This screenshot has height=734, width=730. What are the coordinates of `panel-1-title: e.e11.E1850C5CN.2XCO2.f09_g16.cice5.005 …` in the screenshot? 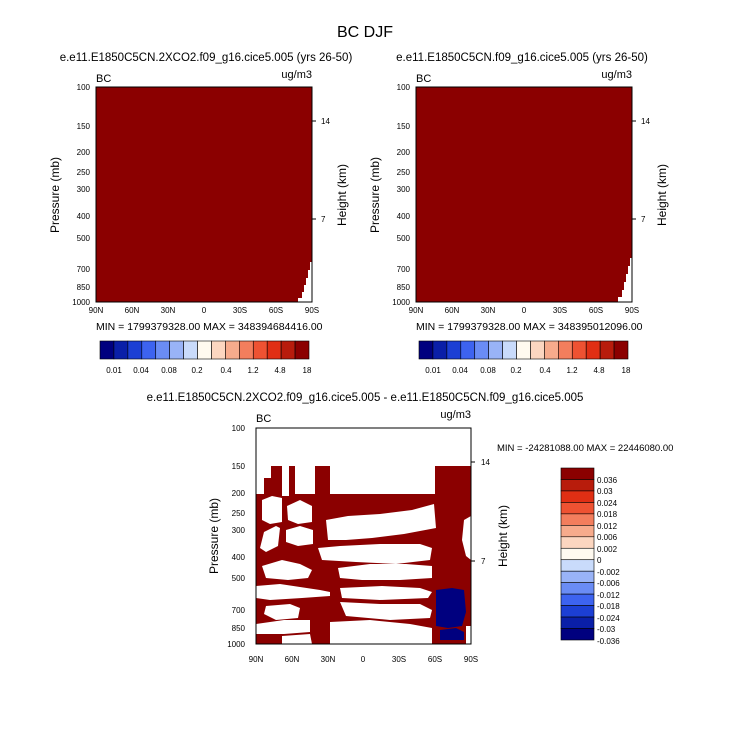 It's located at (206, 58).